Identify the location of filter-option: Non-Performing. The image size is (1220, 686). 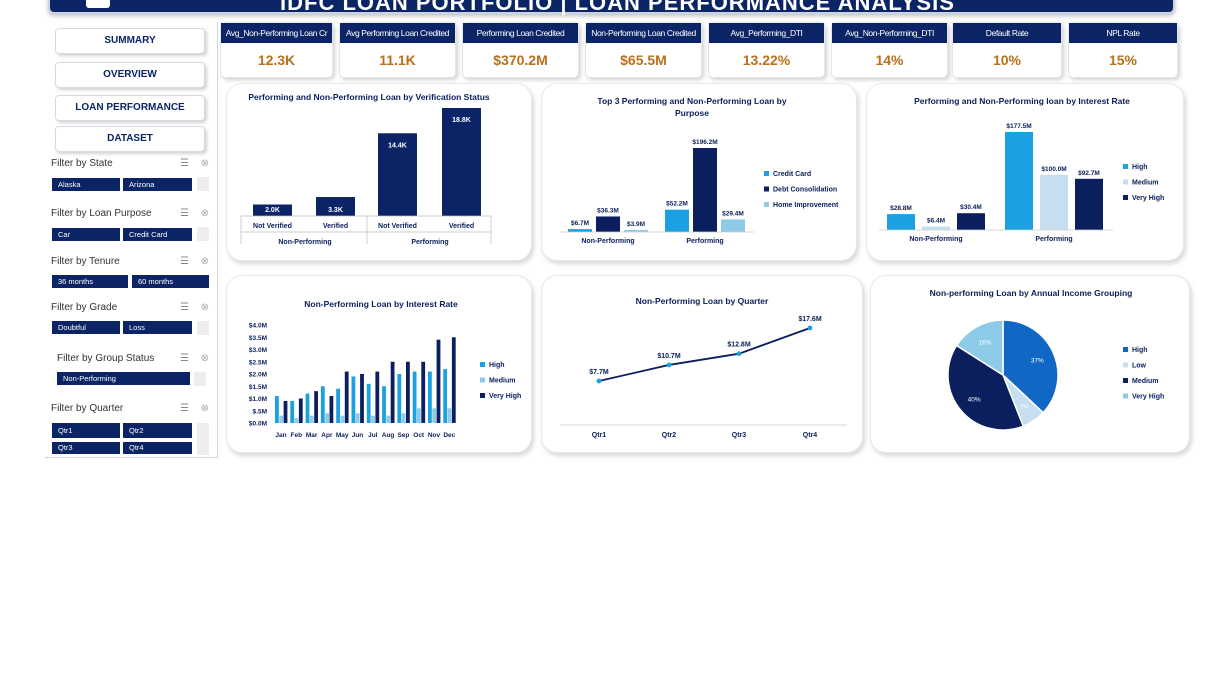
(123, 378).